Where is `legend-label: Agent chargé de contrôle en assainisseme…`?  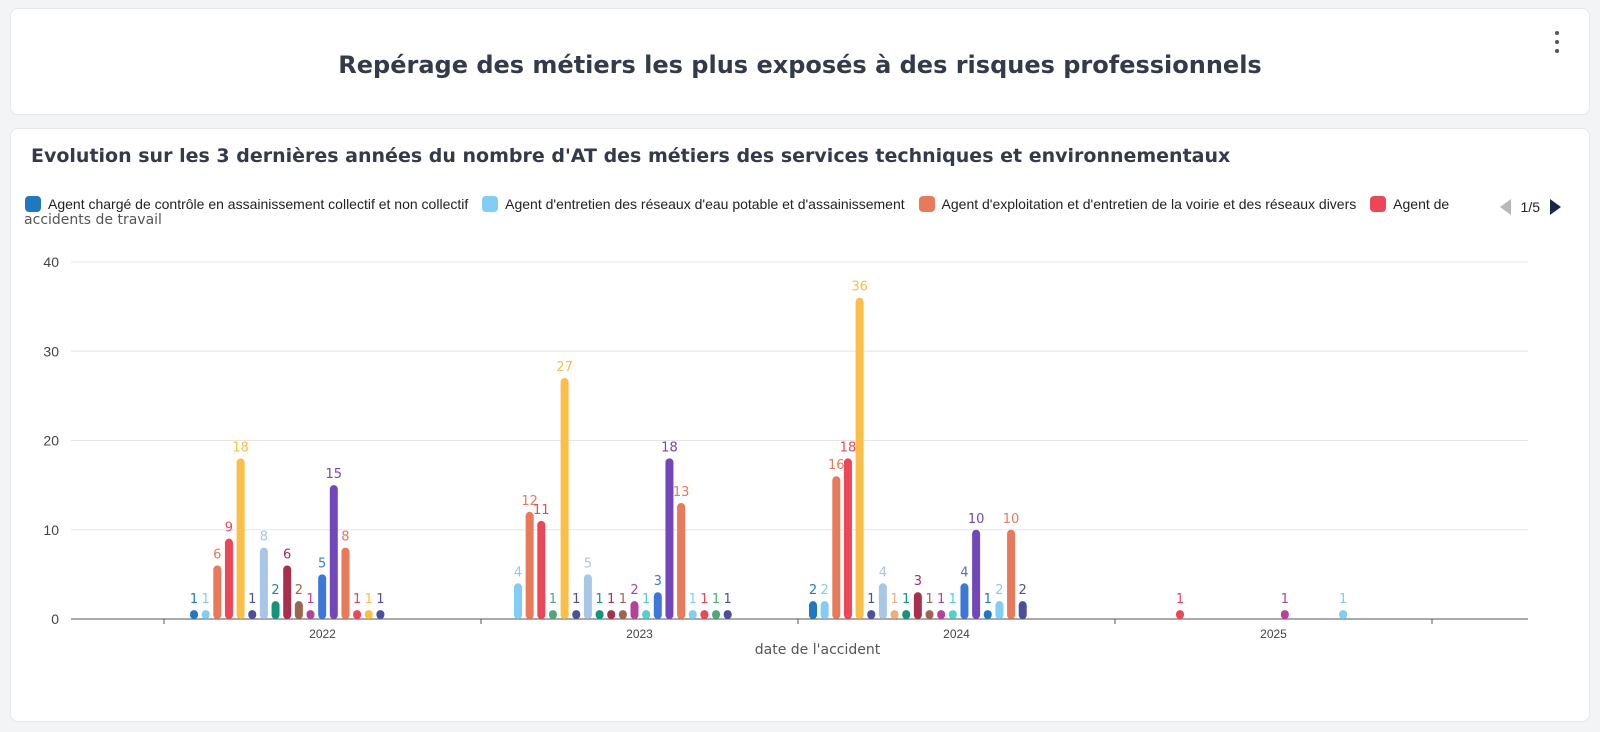
legend-label: Agent chargé de contrôle en assainisseme… is located at coordinates (258, 204).